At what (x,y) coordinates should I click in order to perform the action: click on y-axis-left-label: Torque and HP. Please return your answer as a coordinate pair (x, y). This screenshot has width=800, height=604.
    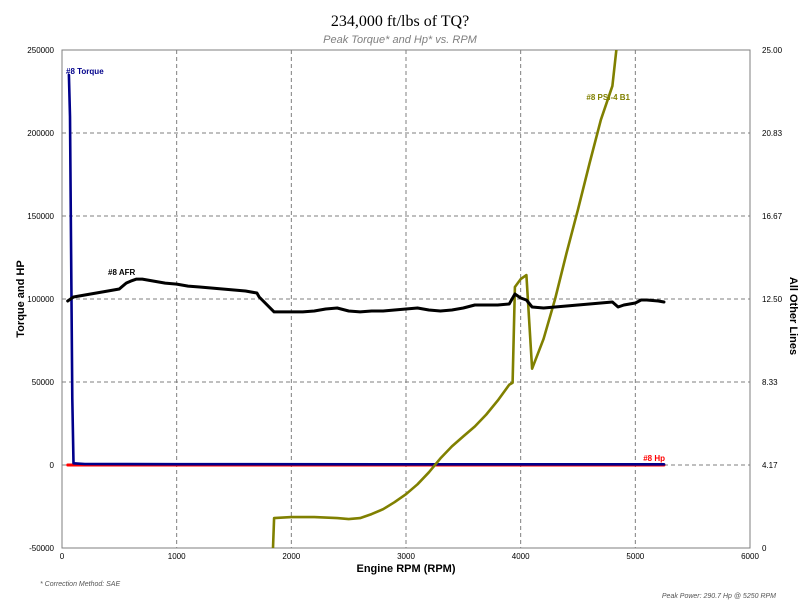
    Looking at the image, I should click on (21, 298).